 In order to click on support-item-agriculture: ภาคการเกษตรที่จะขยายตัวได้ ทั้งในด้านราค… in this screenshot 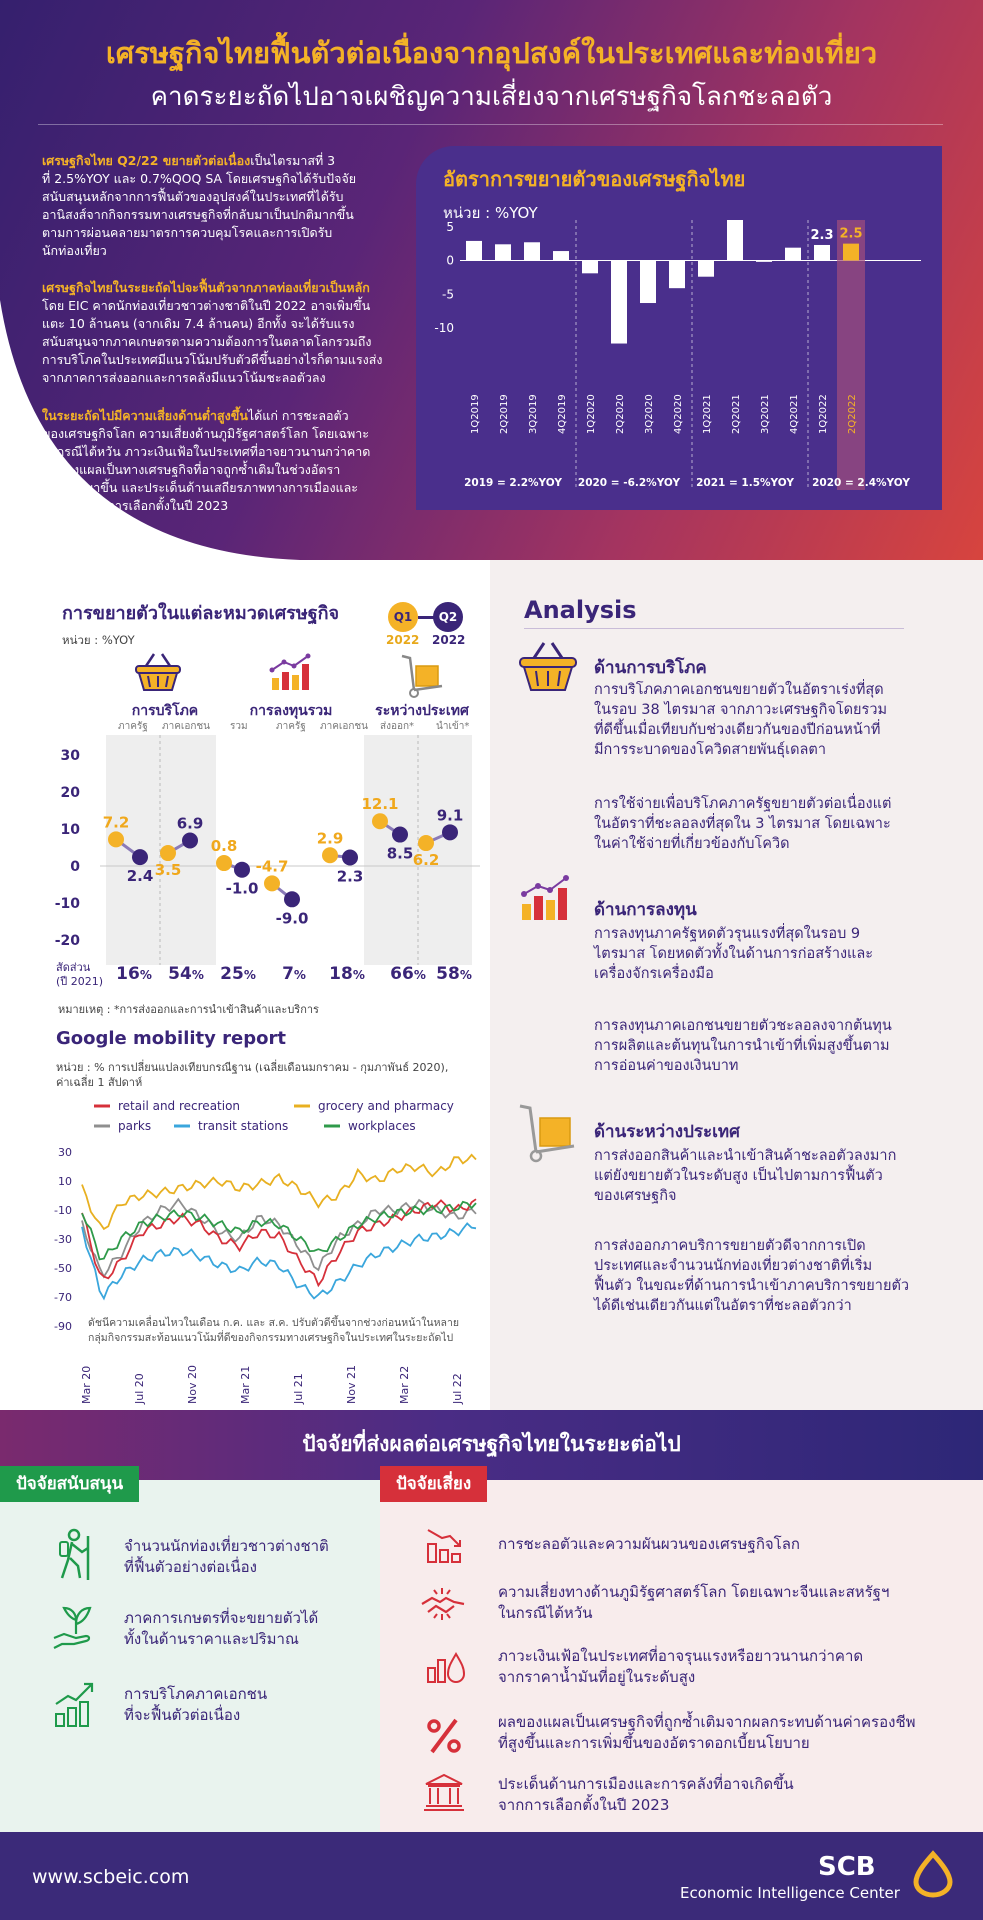, I will do `click(221, 1629)`.